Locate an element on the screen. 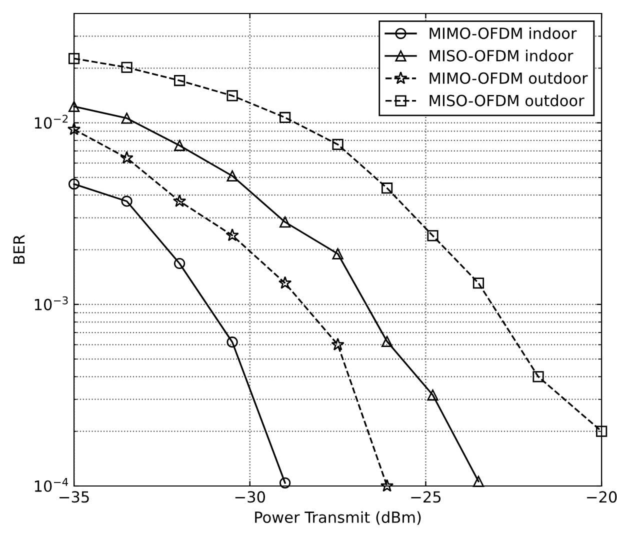 This screenshot has height=540, width=617. y-tick-label: 10$^{−3}$ is located at coordinates (51, 303).